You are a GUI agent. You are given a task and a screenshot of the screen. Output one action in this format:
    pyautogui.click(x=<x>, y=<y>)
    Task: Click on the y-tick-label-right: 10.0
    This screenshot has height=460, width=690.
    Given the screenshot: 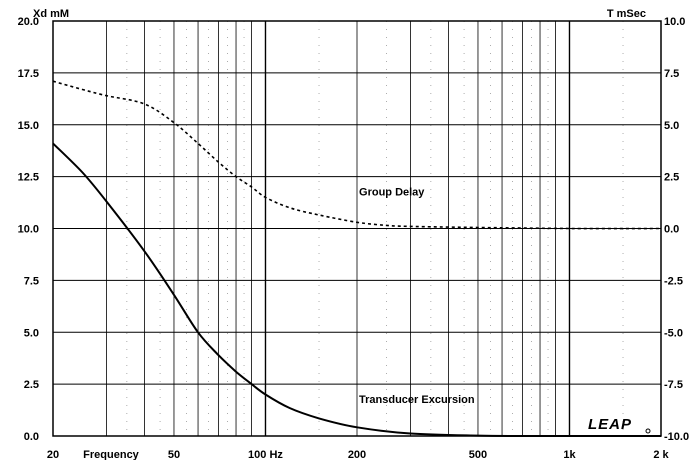 What is the action you would take?
    pyautogui.click(x=674, y=22)
    